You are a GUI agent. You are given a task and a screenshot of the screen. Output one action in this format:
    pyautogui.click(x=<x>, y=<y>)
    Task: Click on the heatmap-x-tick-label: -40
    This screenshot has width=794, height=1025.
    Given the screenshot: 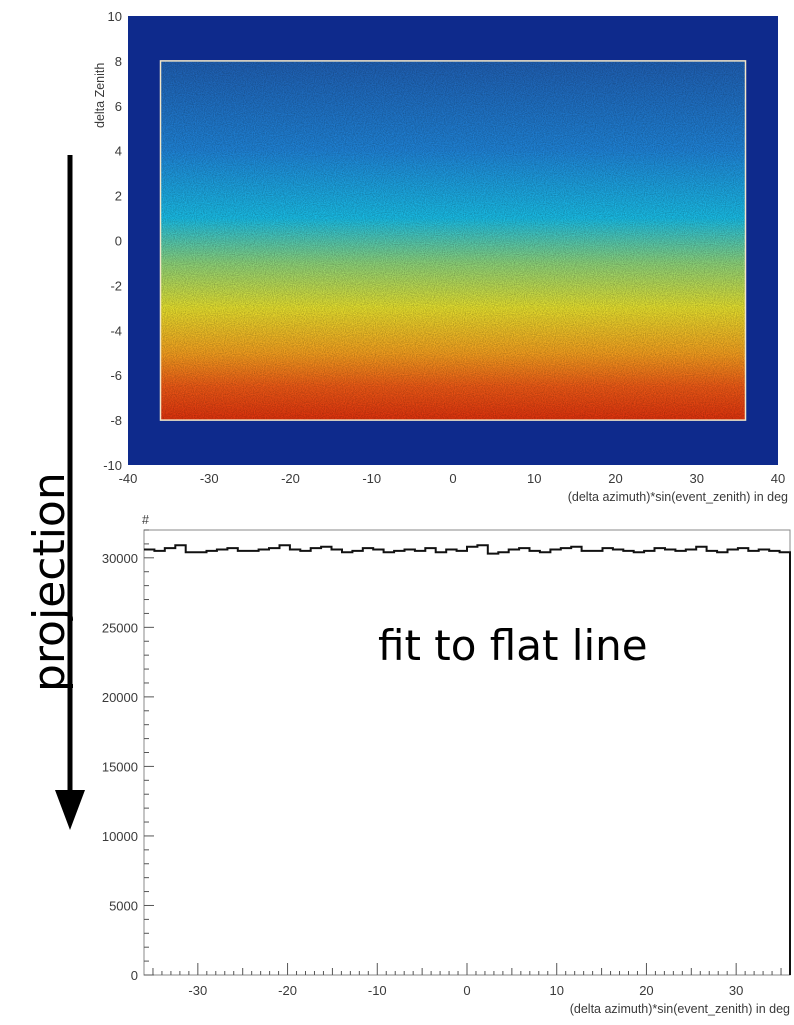 What is the action you would take?
    pyautogui.click(x=128, y=478)
    